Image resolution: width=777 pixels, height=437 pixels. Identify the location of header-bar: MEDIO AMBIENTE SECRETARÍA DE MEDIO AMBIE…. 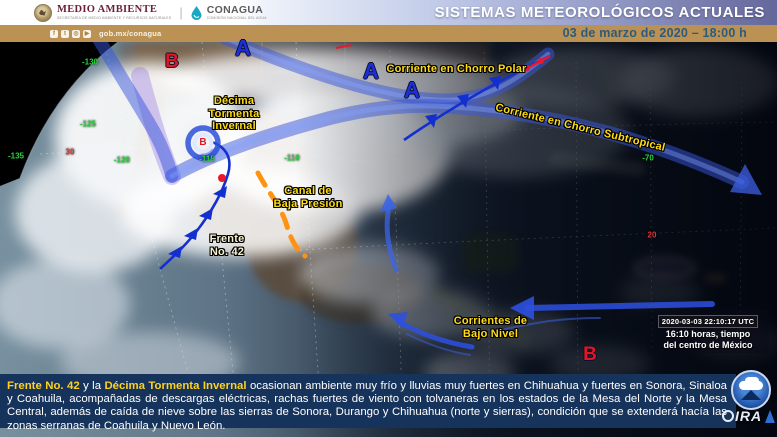
(388, 12).